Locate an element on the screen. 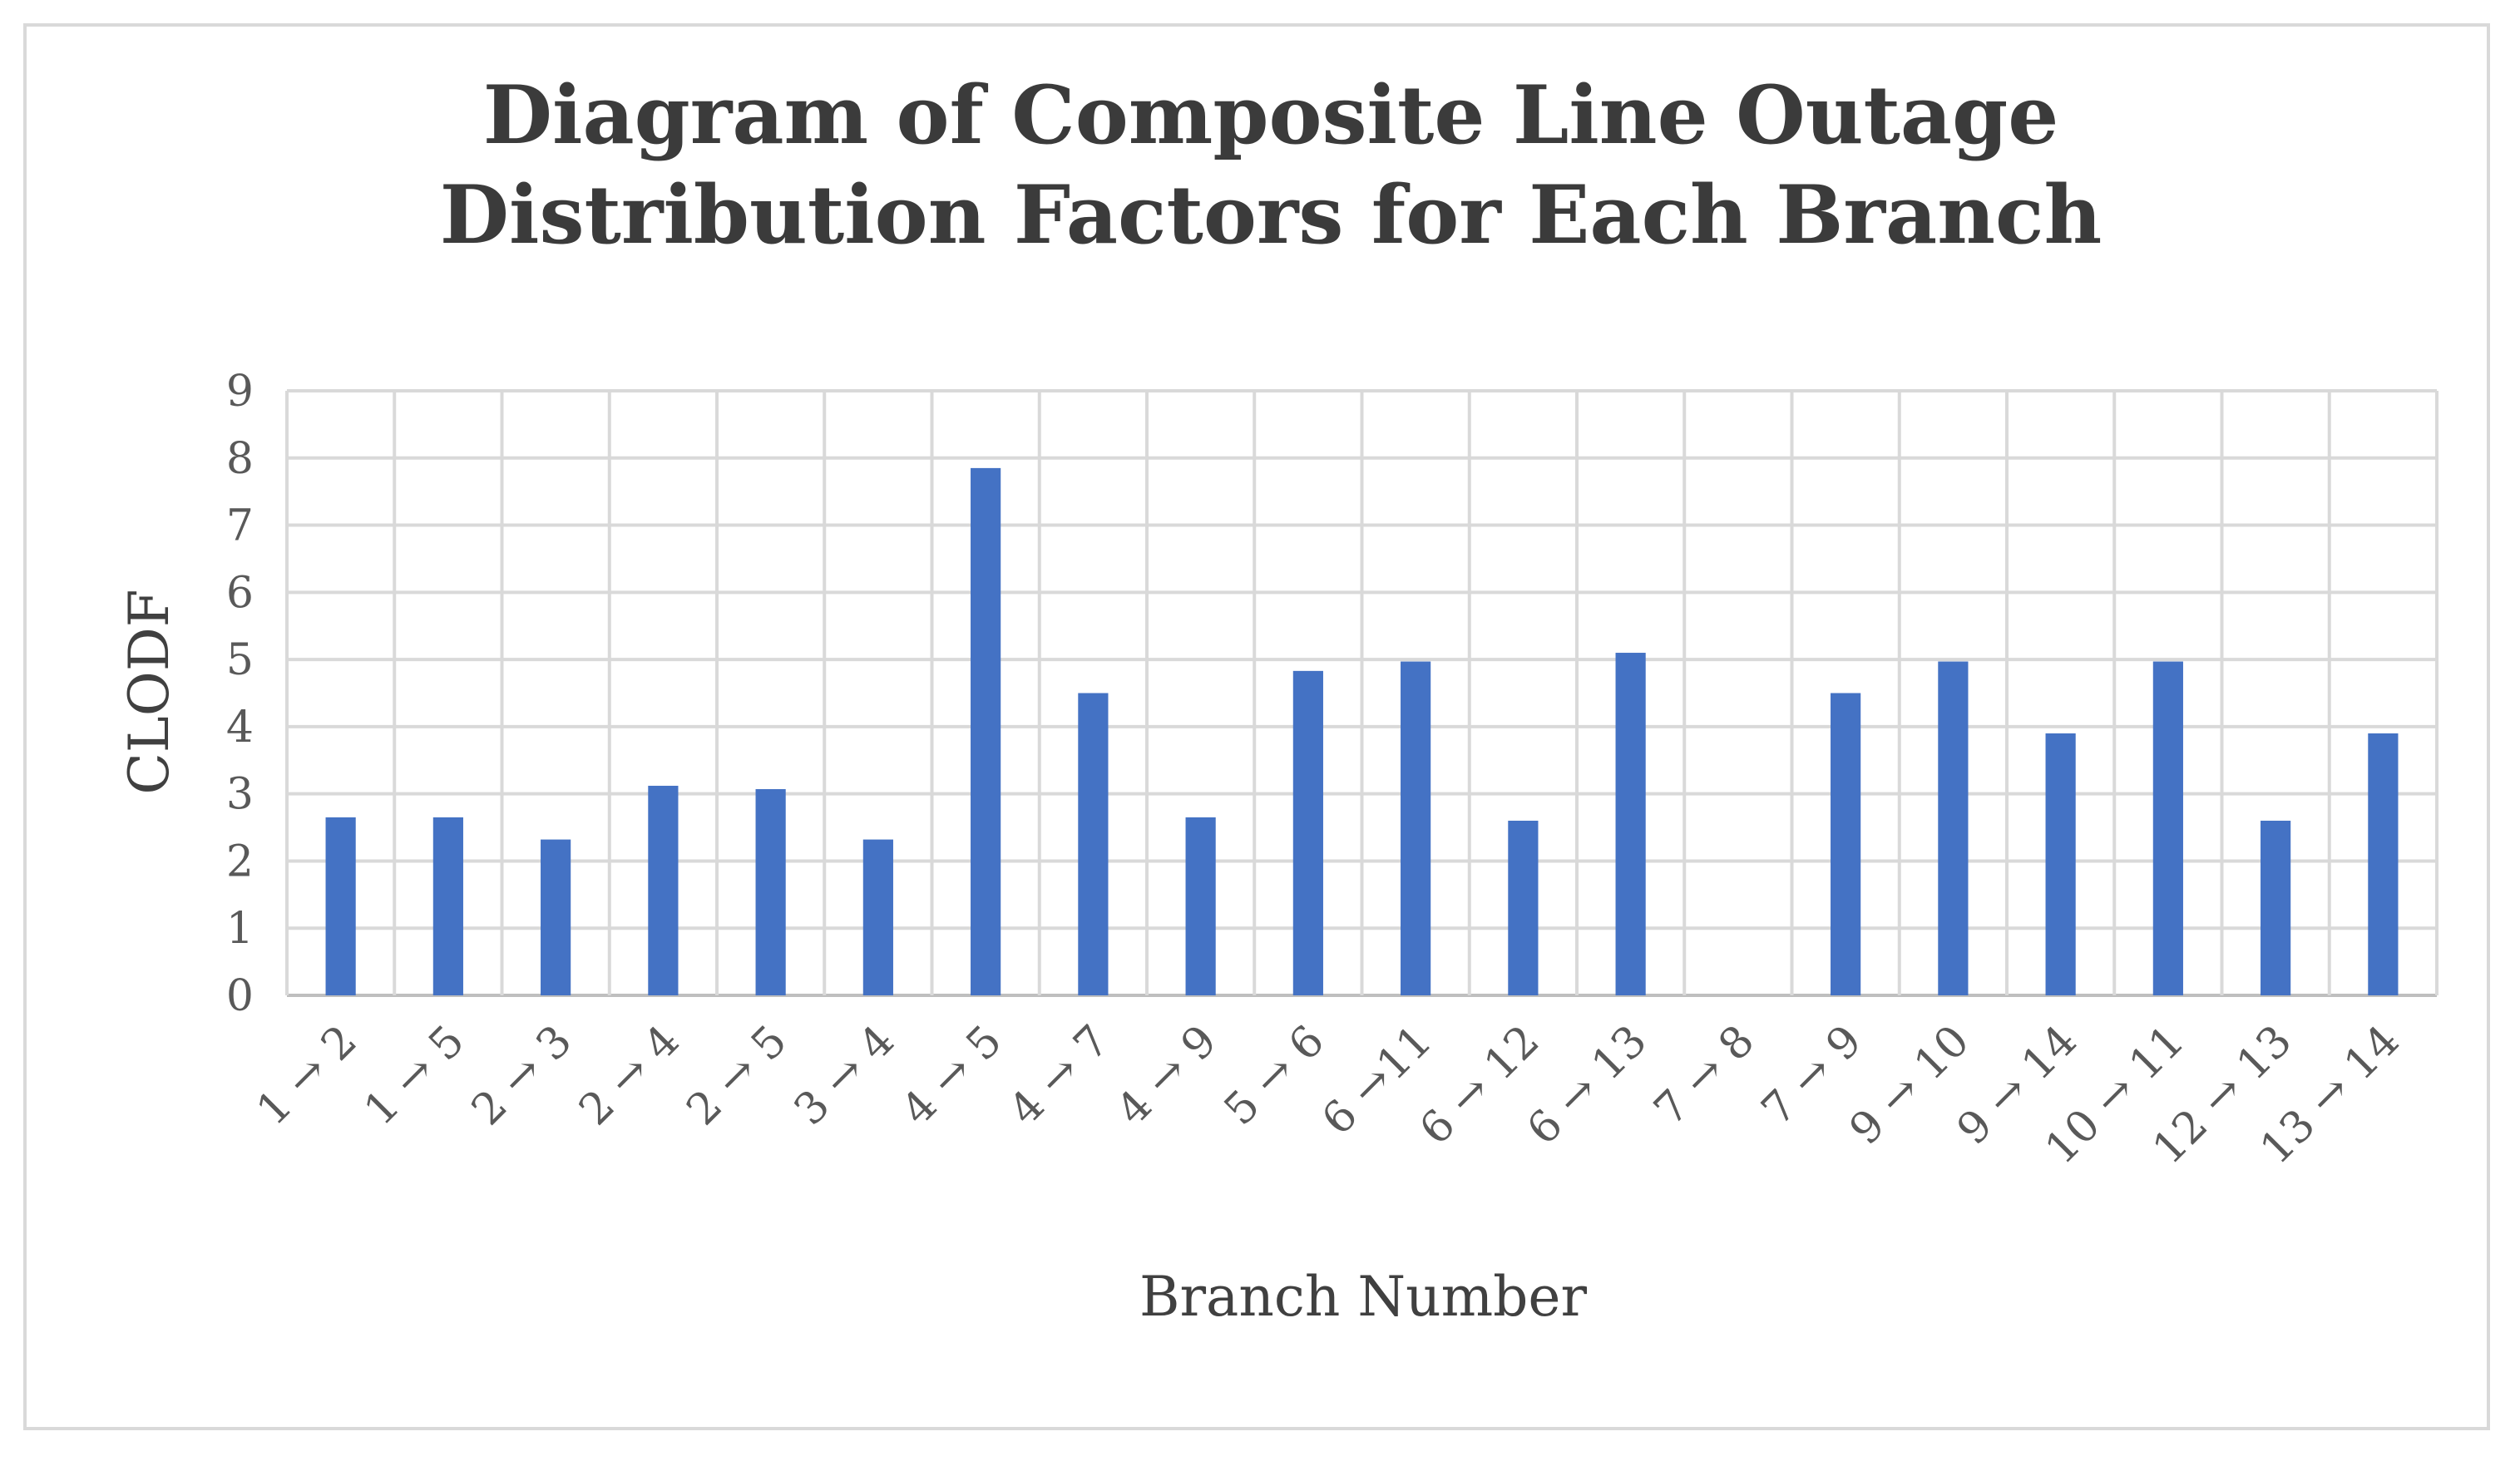  x-tick-label: 4 → 5 is located at coordinates (951, 1075).